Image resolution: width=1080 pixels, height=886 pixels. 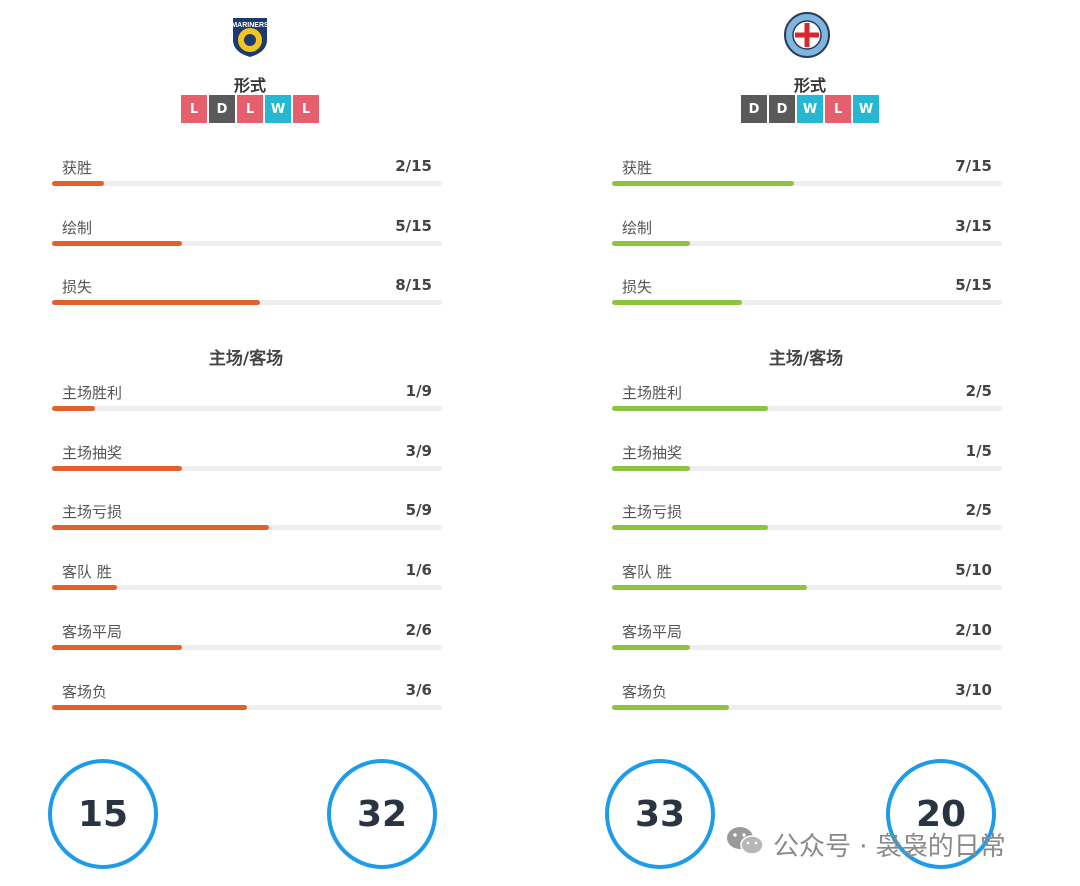 I want to click on watermark-text: 公众号 · 袅袅的日常, so click(x=889, y=846).